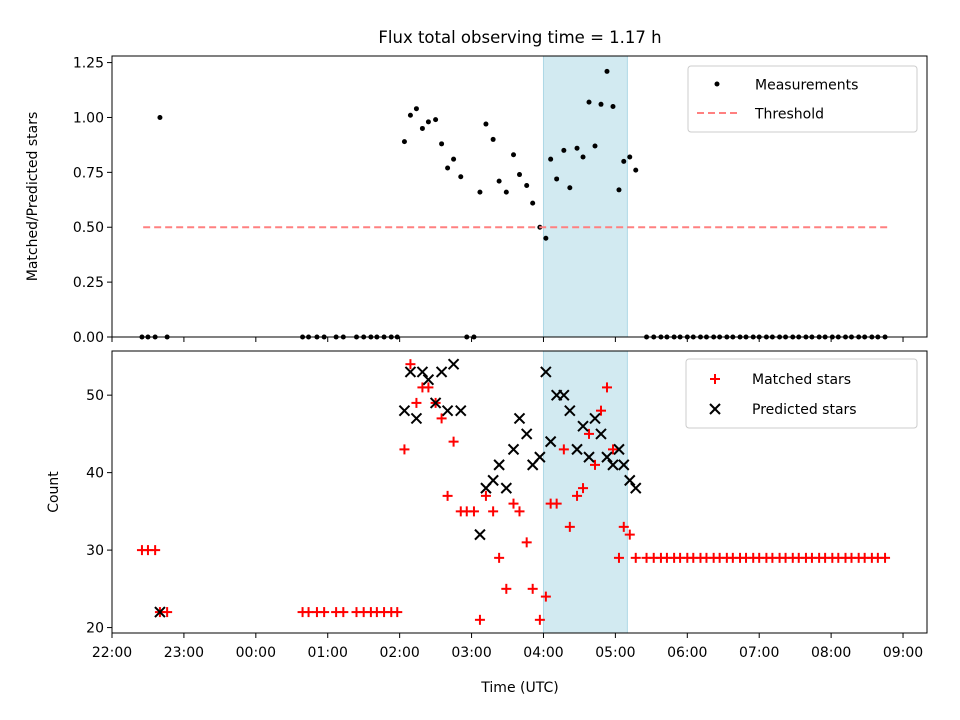 This screenshot has width=960, height=720. I want to click on top-legend: Measurements Threshold, so click(802, 99).